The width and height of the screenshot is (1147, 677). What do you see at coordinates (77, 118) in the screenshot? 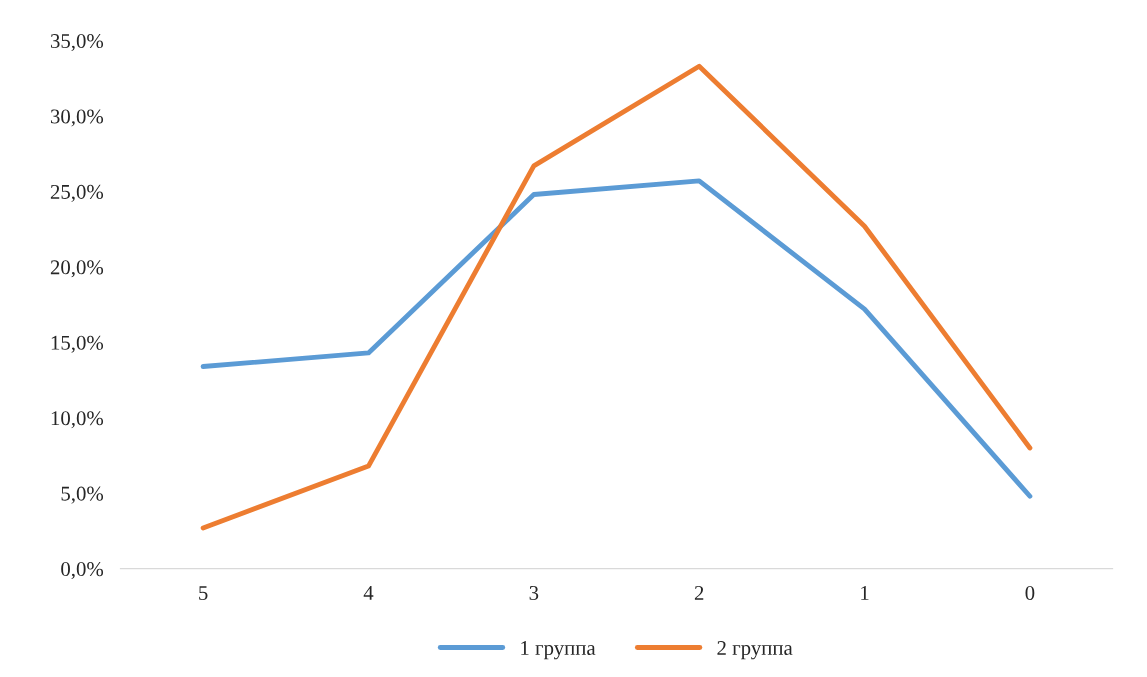
I see `y-tick-label: 30,0%` at bounding box center [77, 118].